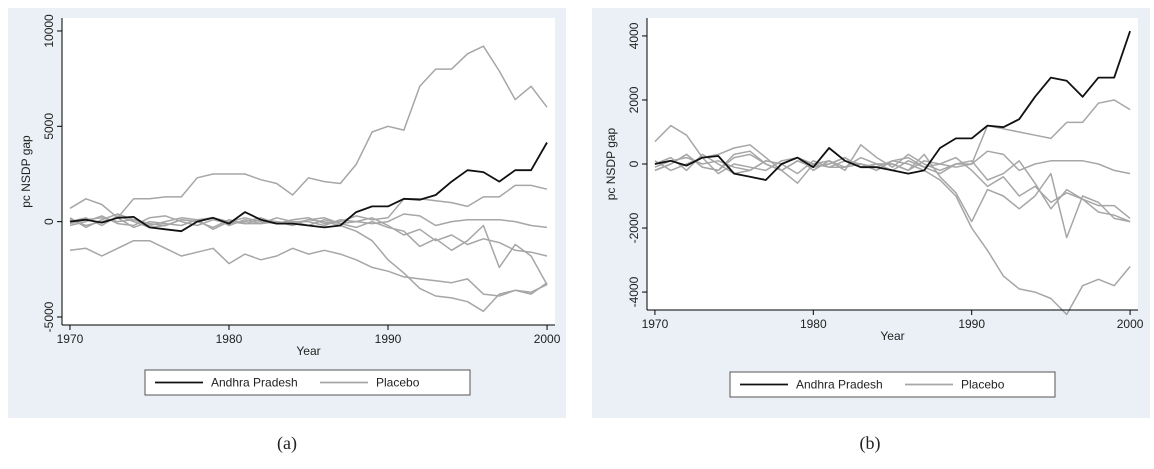  Describe the element at coordinates (49, 31) in the screenshot. I see `y-tick-label: 10000` at that location.